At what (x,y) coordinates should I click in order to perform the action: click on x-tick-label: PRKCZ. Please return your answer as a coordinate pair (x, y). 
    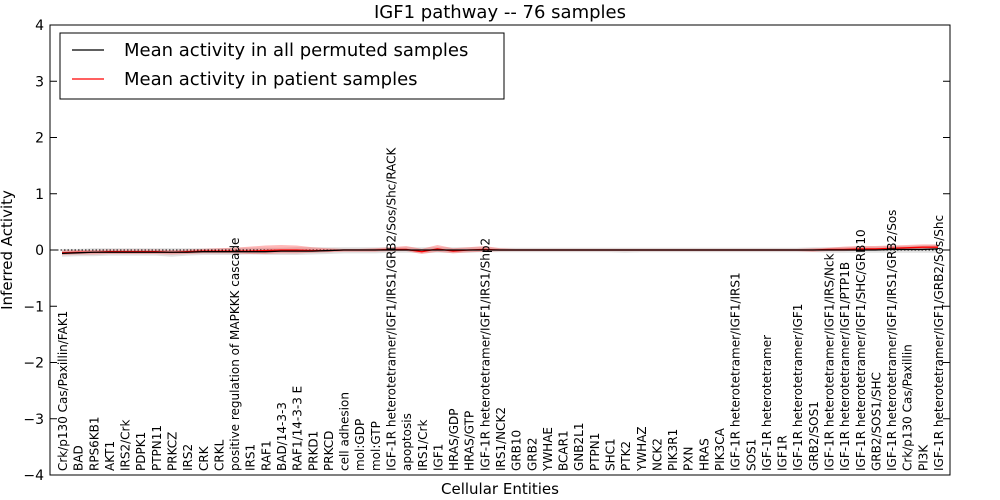
    Looking at the image, I should click on (173, 451).